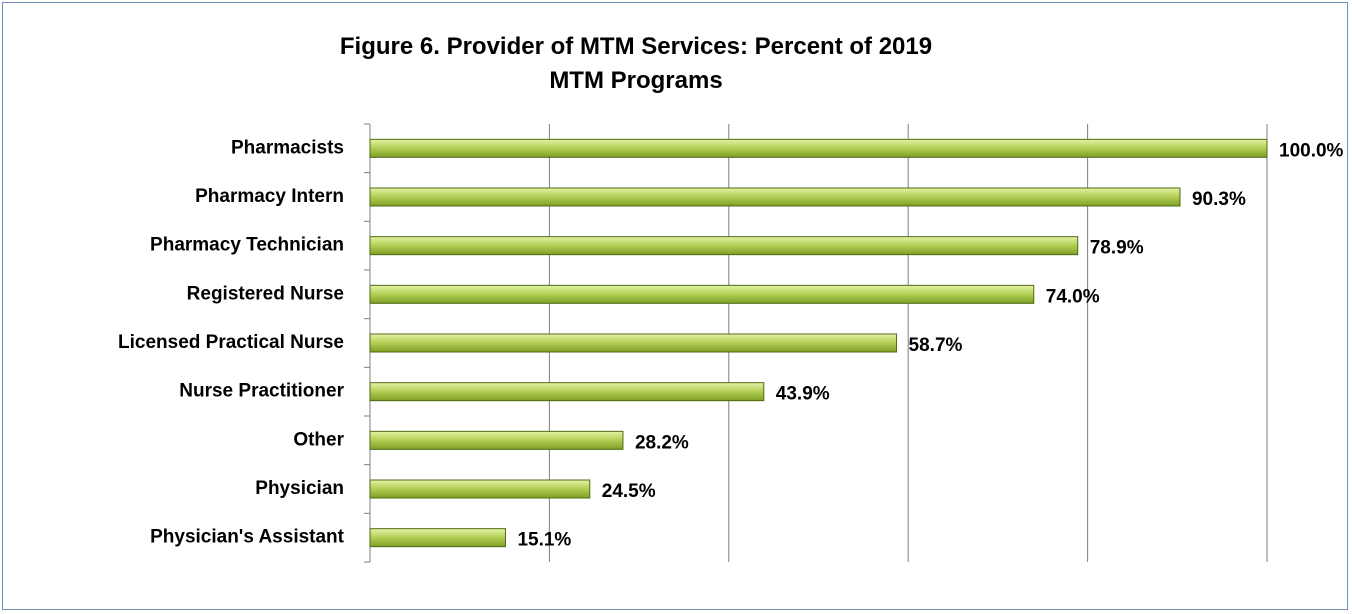 The image size is (1352, 614). What do you see at coordinates (231, 342) in the screenshot?
I see `y-tick-label: Licensed Practical Nurse` at bounding box center [231, 342].